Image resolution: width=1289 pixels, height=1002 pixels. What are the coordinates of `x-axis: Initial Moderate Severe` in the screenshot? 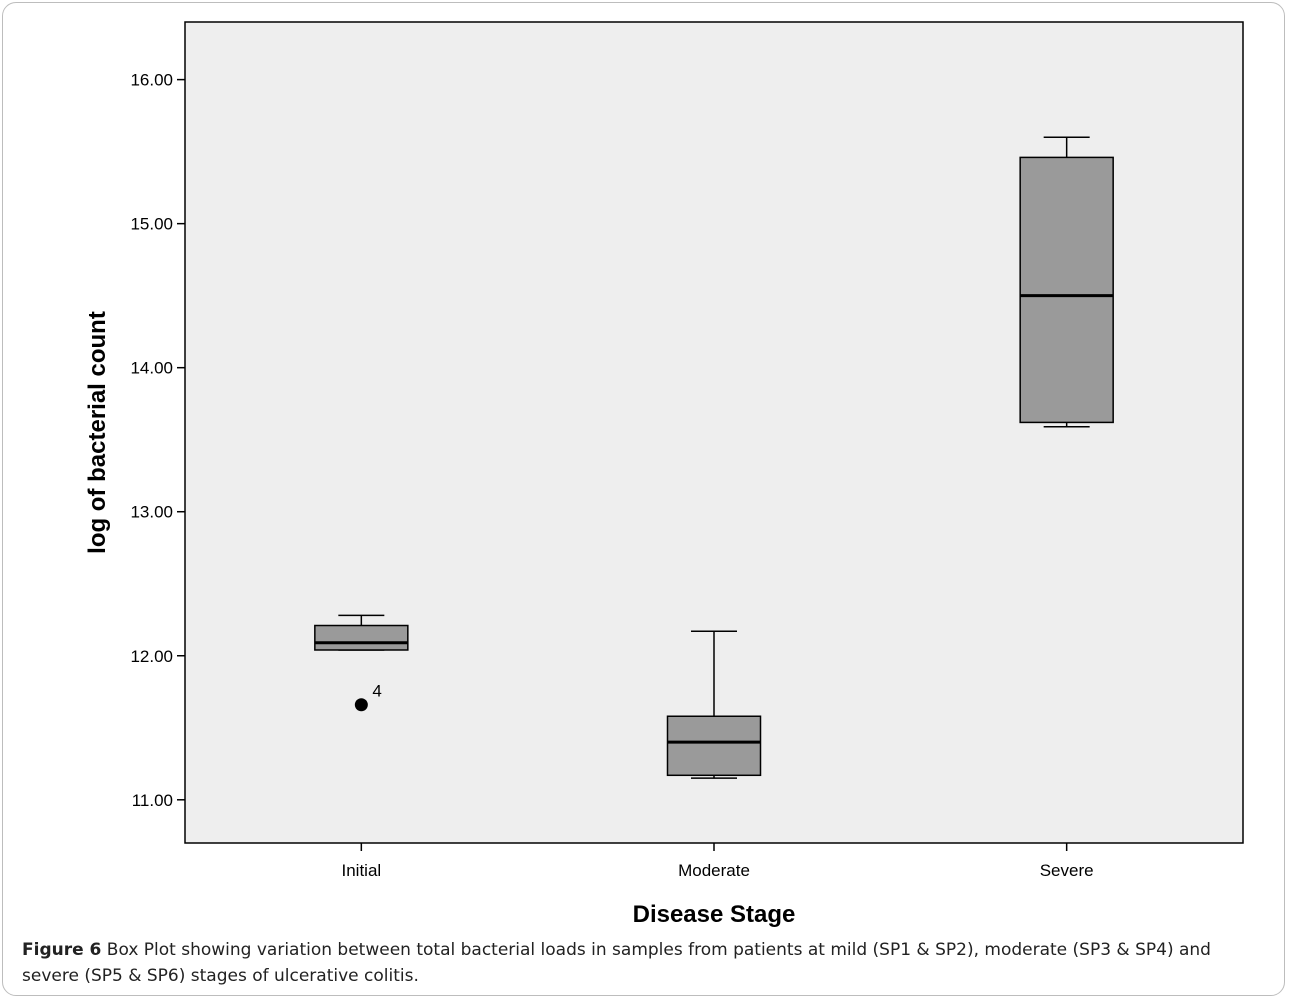 It's located at (717, 861).